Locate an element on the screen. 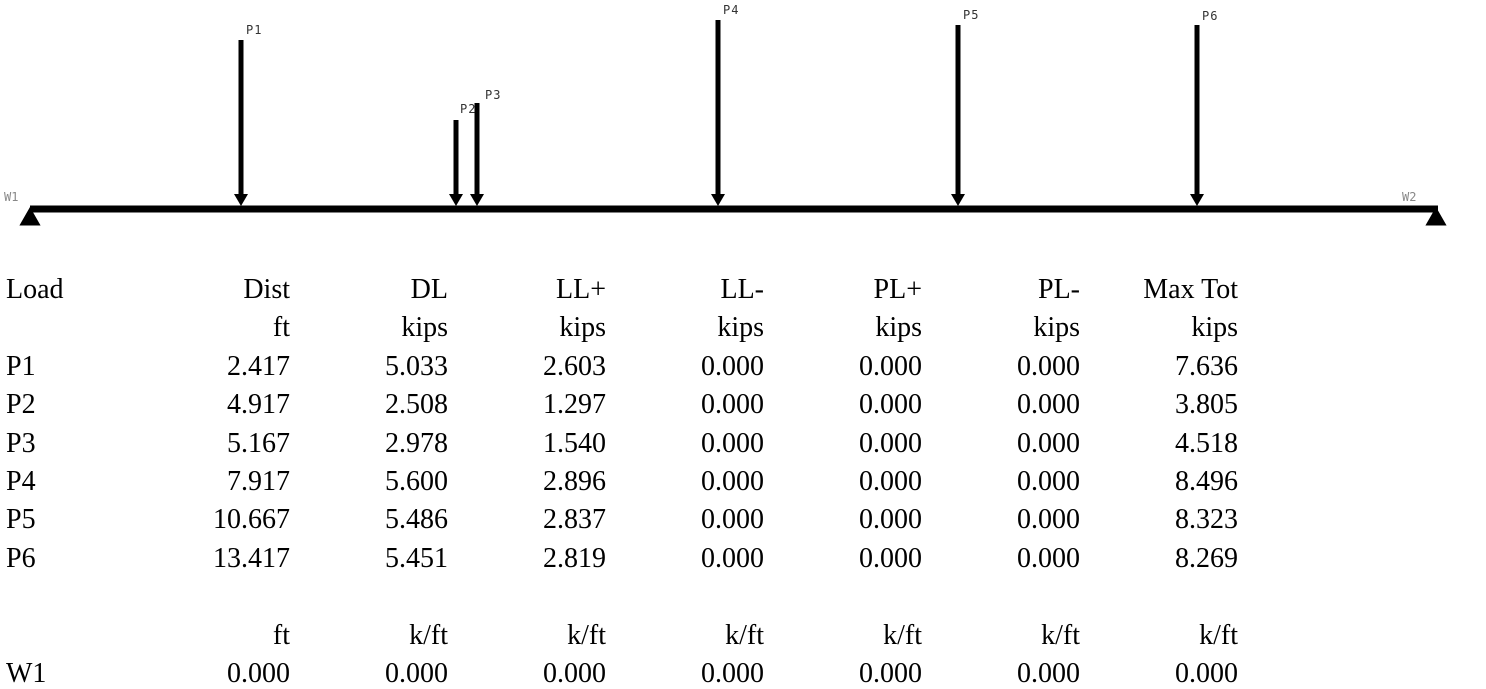 The image size is (1486, 689). units-col-3: kips is located at coordinates (582, 328).